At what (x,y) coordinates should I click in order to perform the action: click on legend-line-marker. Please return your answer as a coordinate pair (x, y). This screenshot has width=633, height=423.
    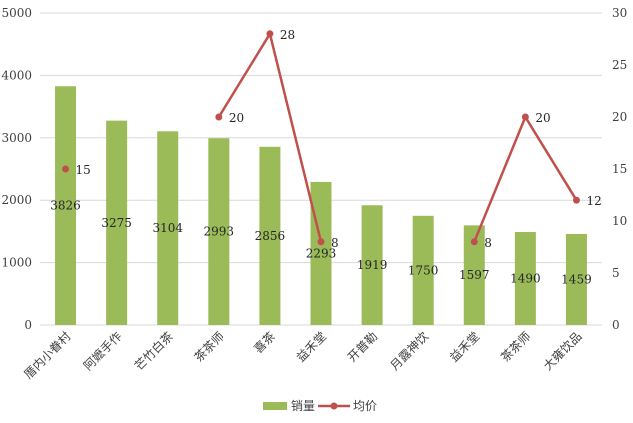
    Looking at the image, I should click on (334, 406).